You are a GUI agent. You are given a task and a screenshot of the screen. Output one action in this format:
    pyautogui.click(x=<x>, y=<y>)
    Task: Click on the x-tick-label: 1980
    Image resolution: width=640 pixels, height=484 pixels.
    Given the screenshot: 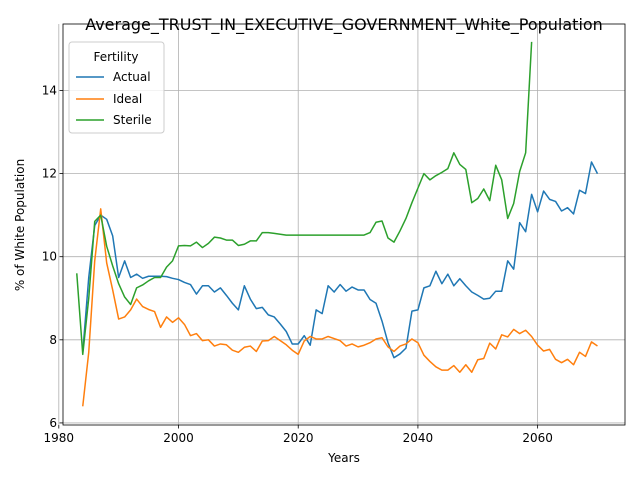 What is the action you would take?
    pyautogui.click(x=59, y=438)
    